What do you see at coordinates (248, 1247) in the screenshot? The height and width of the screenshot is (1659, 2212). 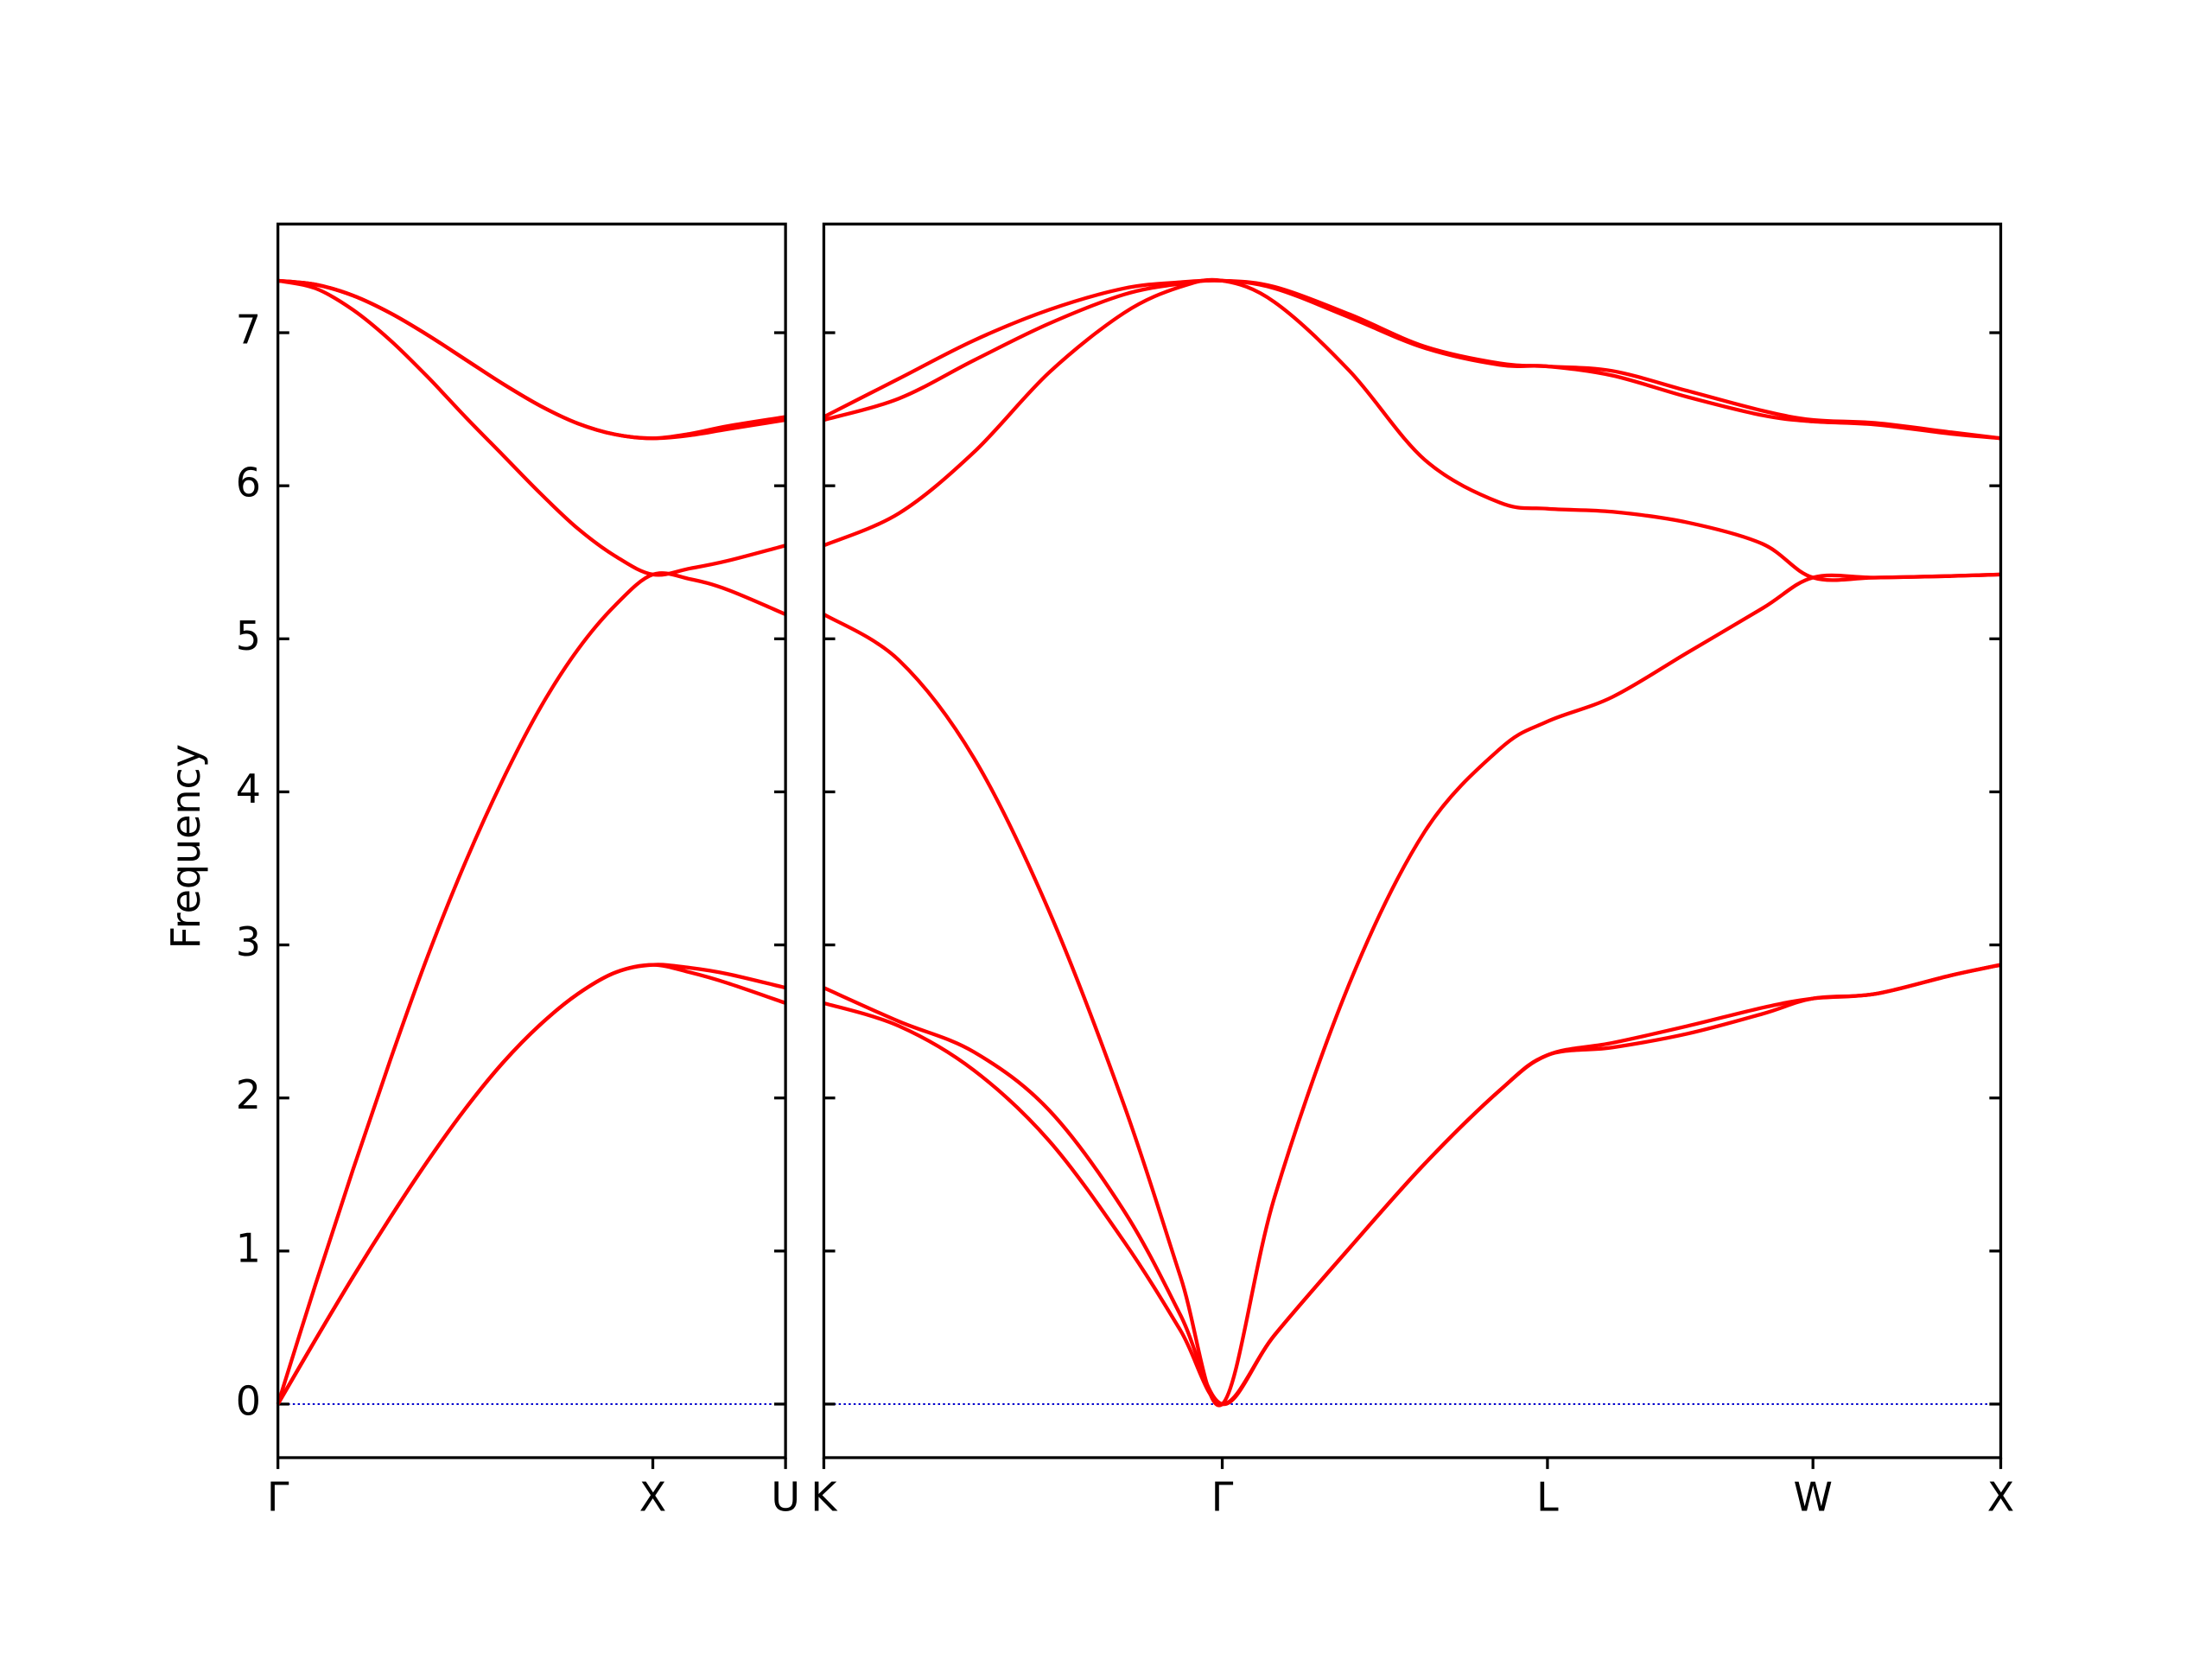 I see `y-tick-label: 1` at bounding box center [248, 1247].